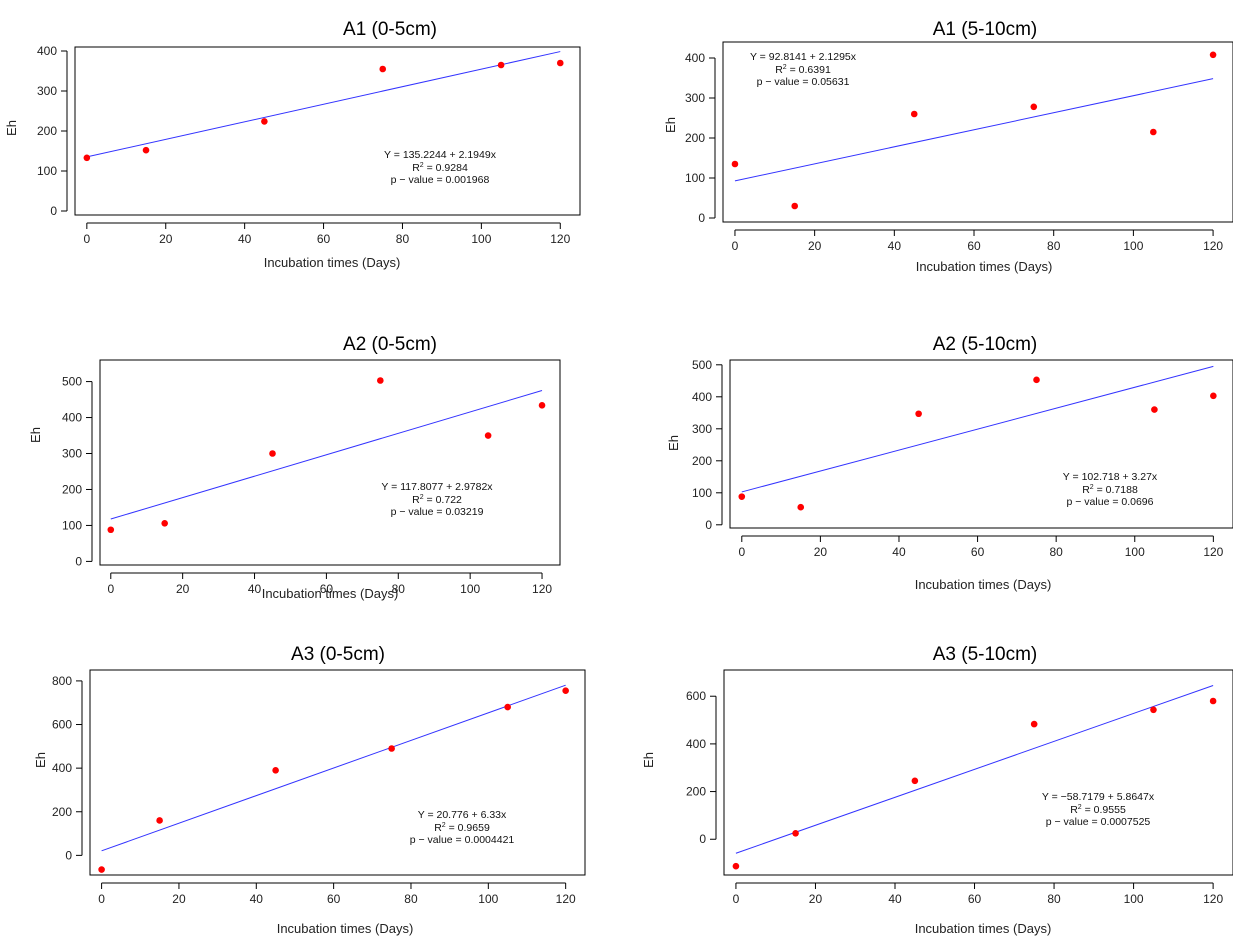 This screenshot has width=1233, height=940. I want to click on r-squared-text: R2 = 0.9659, so click(462, 828).